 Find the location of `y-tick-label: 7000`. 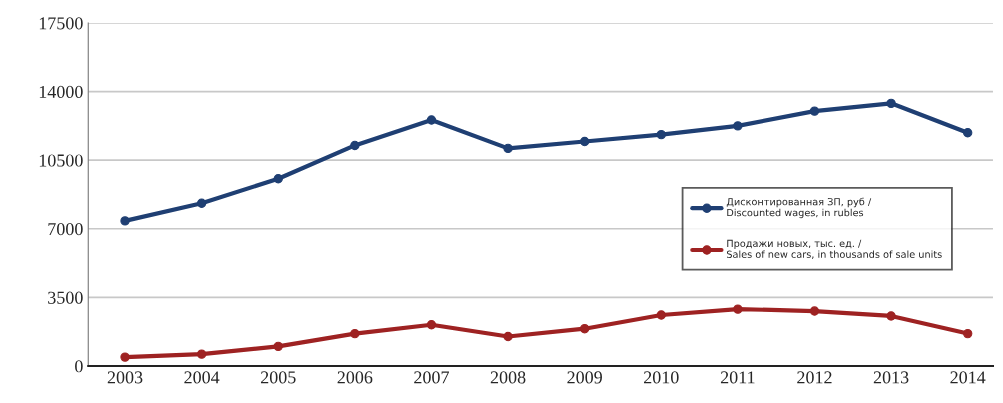

y-tick-label: 7000 is located at coordinates (65, 229).